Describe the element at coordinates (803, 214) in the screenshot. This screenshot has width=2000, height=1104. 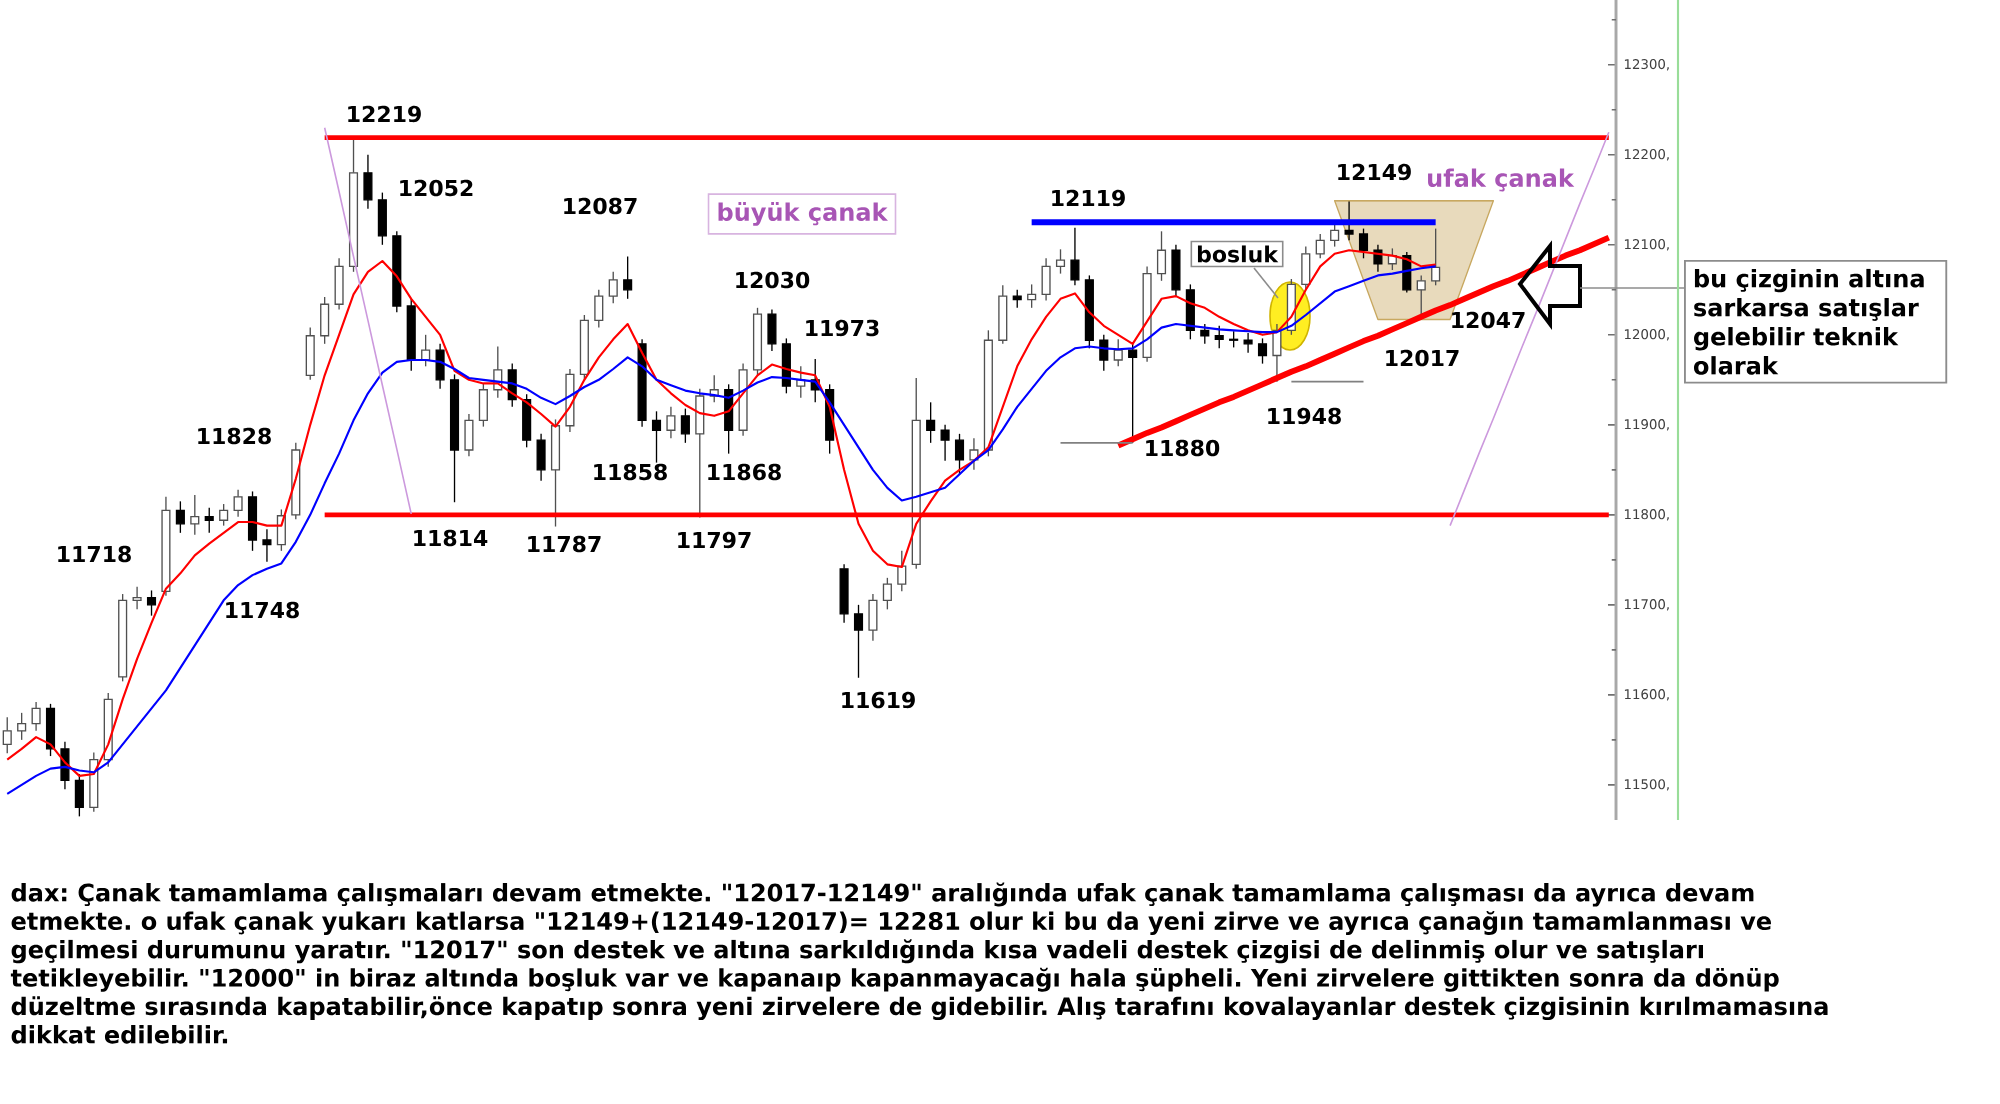
I see `annotation: büyük çanak` at that location.